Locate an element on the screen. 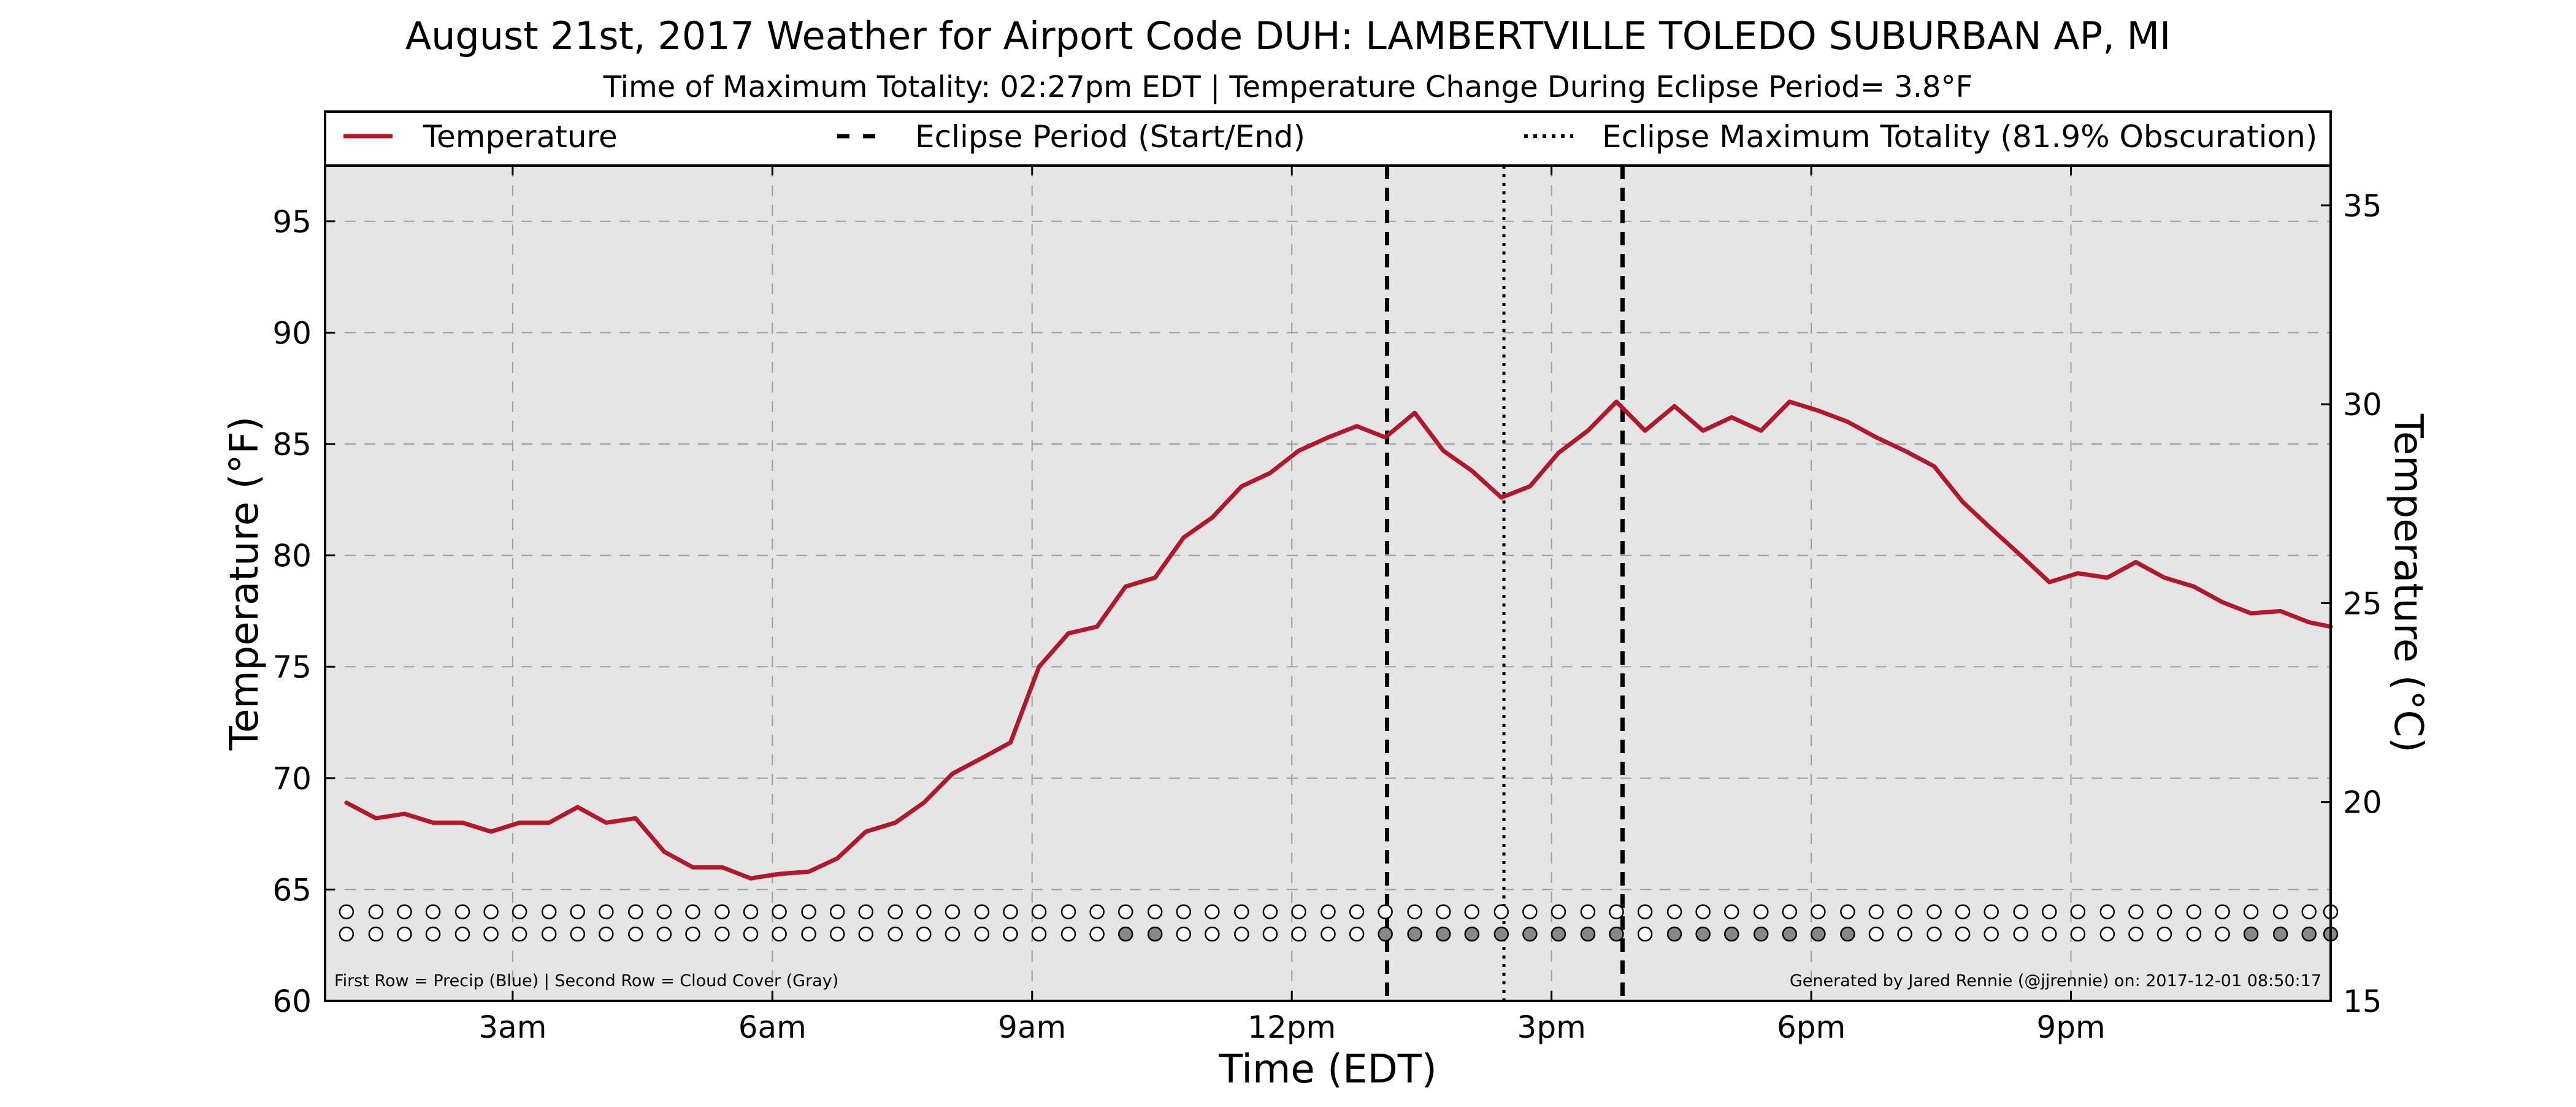  y-right-tick-label: 35 is located at coordinates (2362, 206).